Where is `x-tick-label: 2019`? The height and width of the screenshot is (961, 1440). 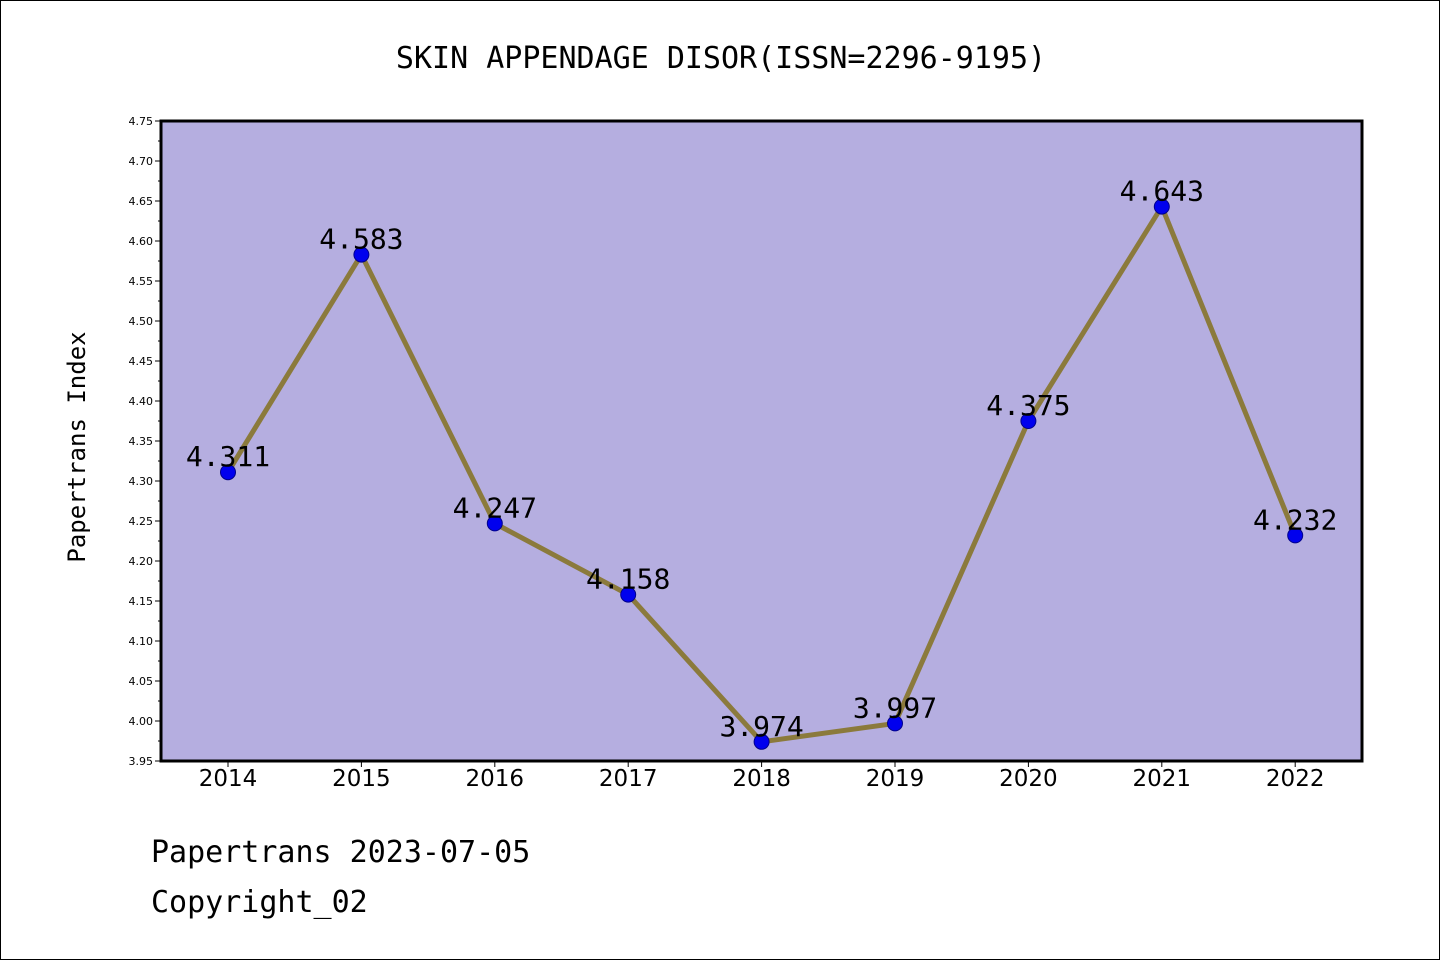 x-tick-label: 2019 is located at coordinates (895, 779).